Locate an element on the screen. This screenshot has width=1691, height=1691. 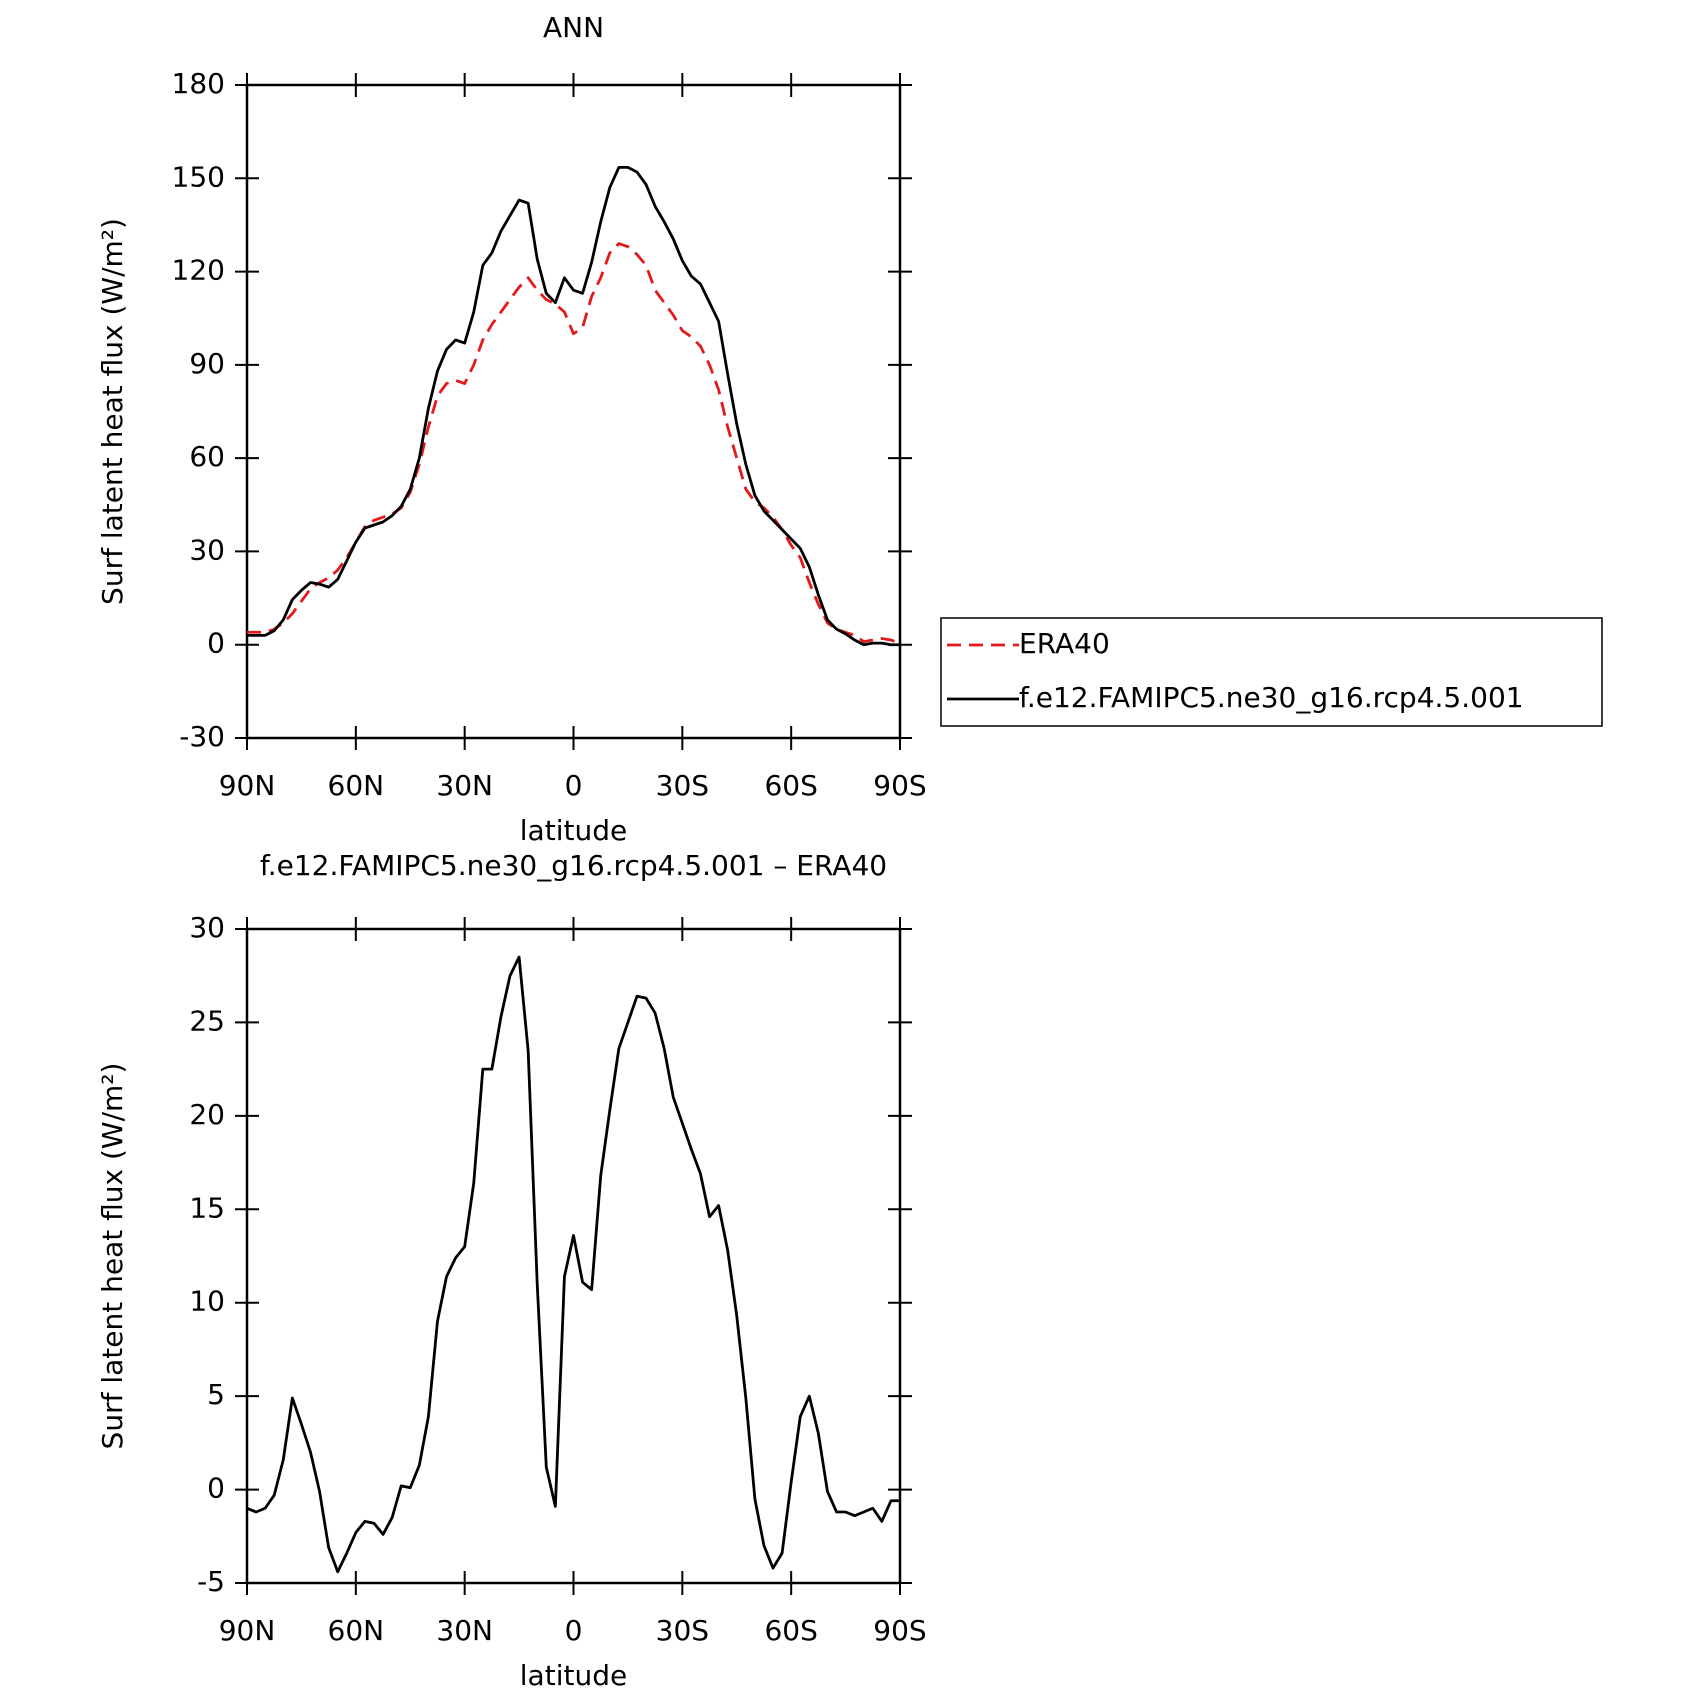
y-tick-label: 10 is located at coordinates (207, 1301).